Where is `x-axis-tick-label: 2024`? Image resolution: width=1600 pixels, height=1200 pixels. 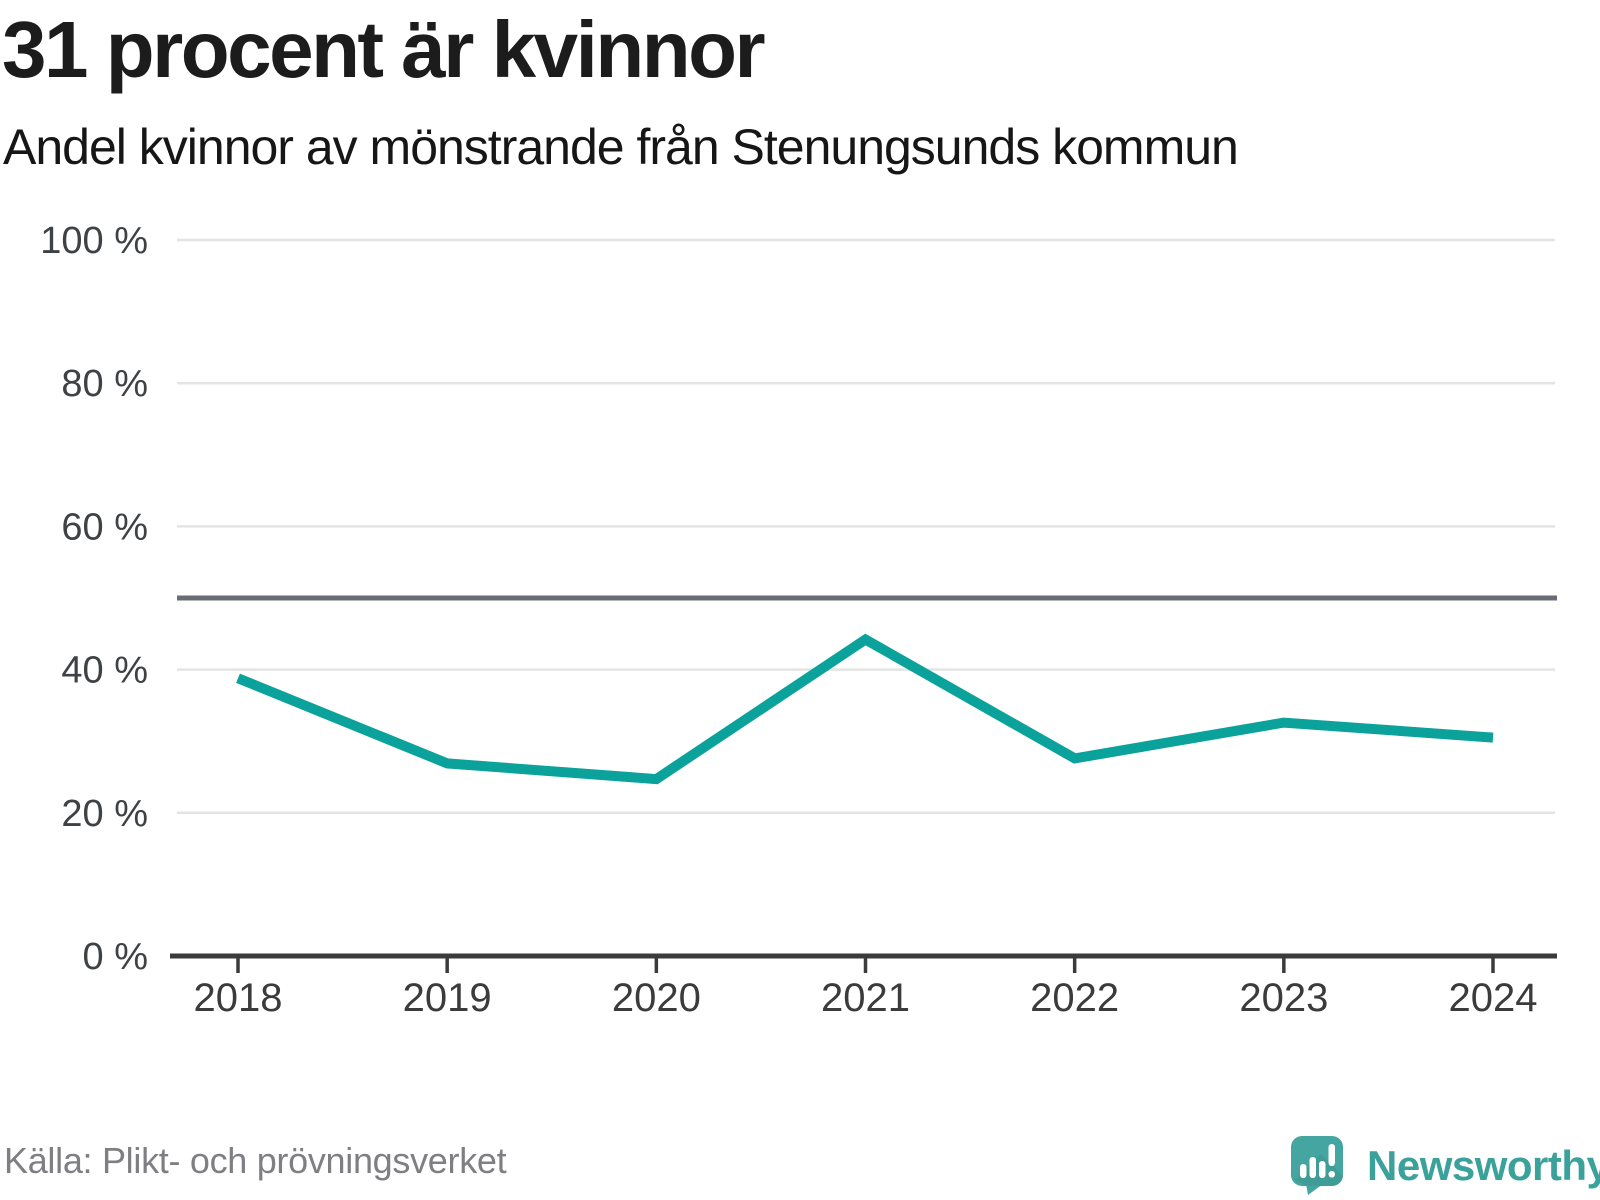
x-axis-tick-label: 2024 is located at coordinates (1493, 998).